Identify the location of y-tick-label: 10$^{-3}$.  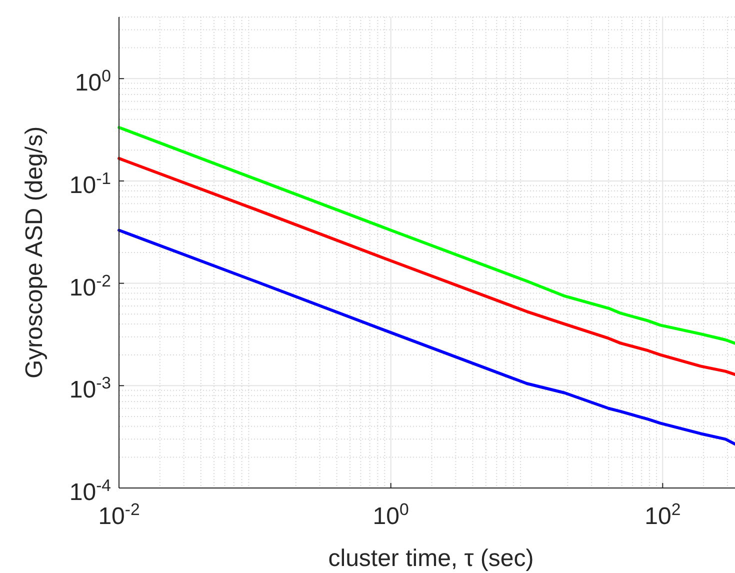
(90, 388).